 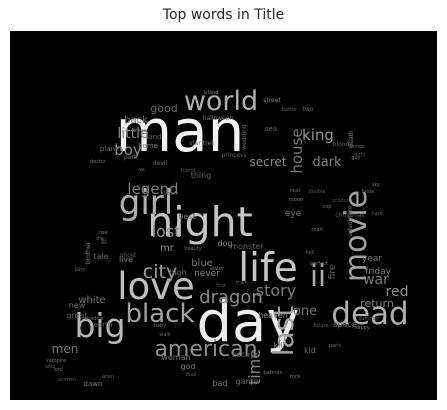 What do you see at coordinates (221, 101) in the screenshot?
I see `word-world: world` at bounding box center [221, 101].